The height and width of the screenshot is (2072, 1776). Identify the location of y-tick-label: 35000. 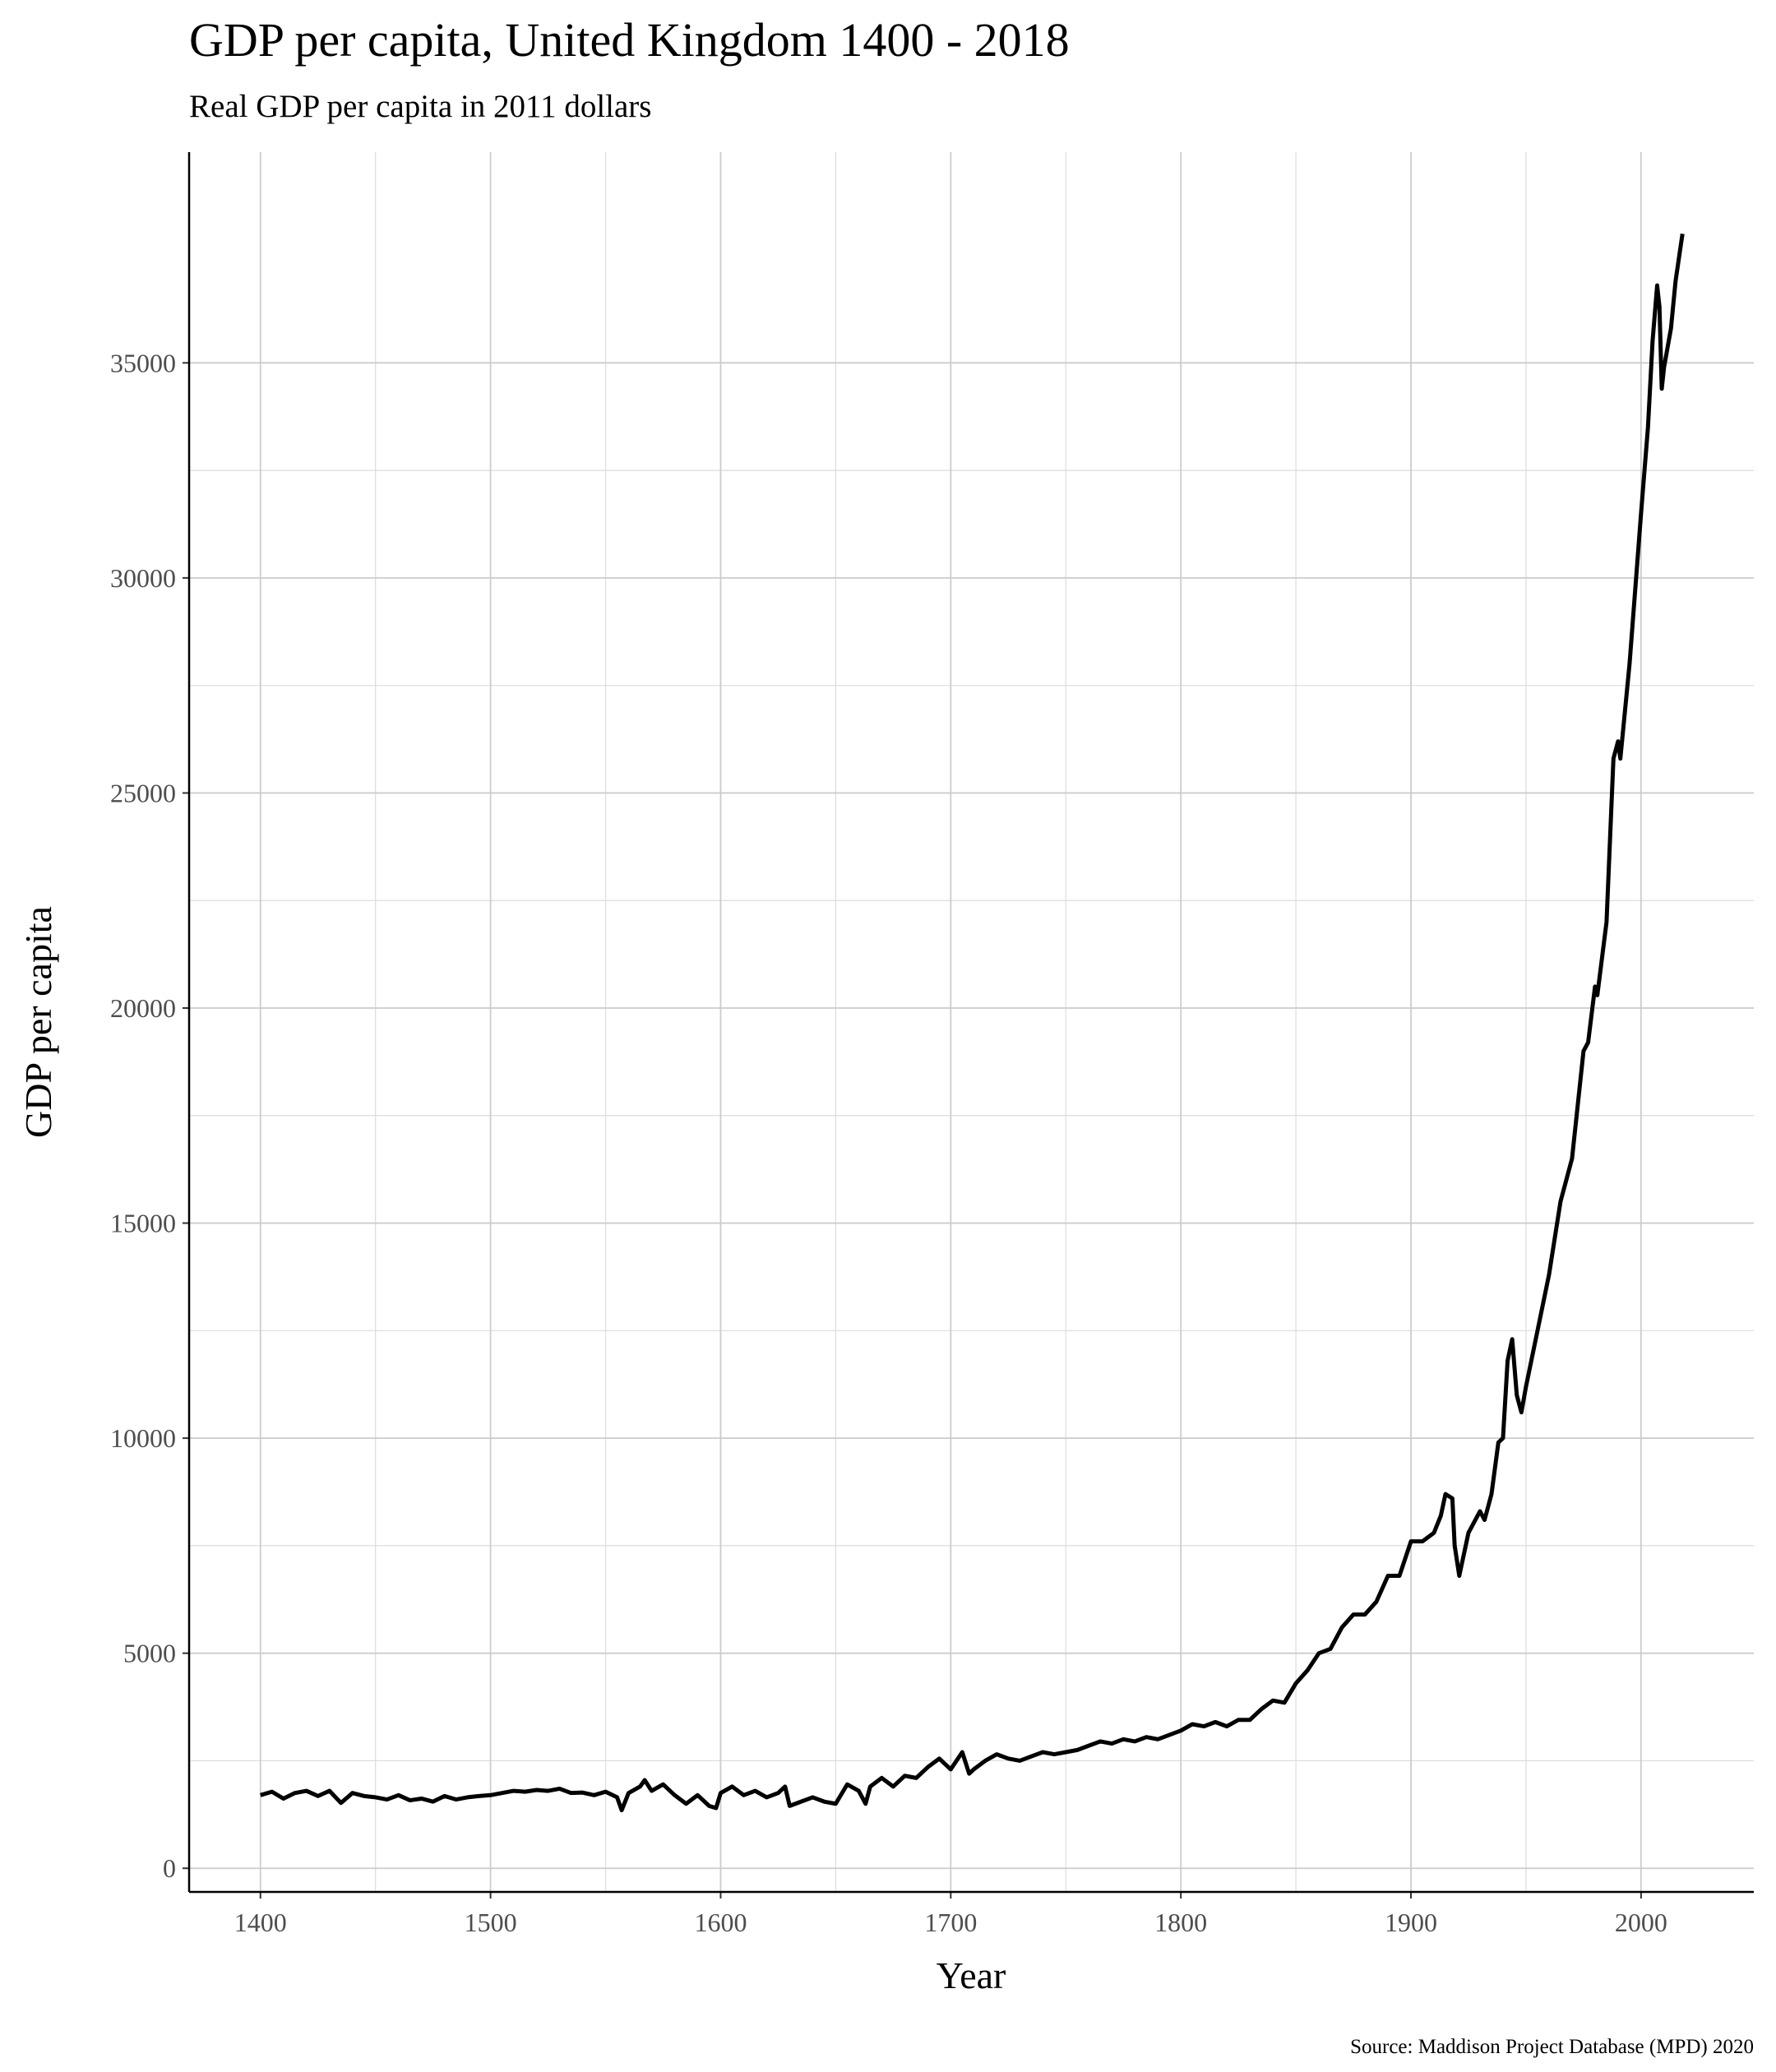
(143, 362).